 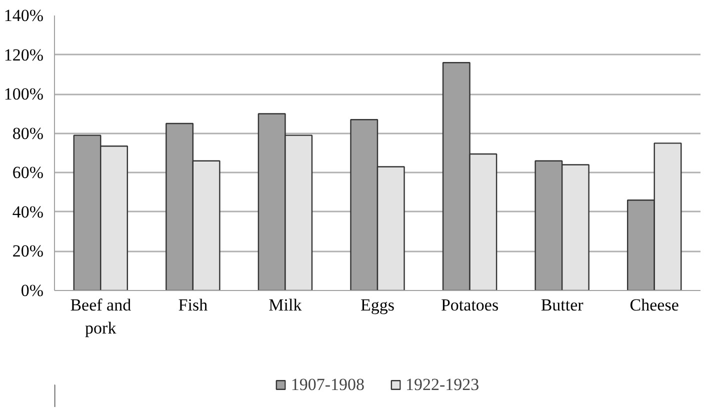 I want to click on y-tick-label: 20%, so click(x=28, y=251).